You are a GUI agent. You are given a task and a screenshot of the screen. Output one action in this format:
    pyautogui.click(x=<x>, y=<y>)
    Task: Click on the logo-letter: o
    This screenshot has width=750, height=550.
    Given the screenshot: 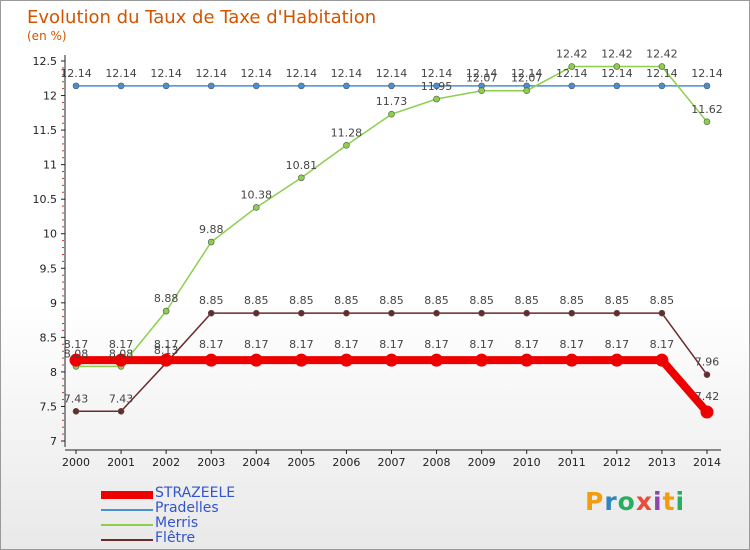 What is the action you would take?
    pyautogui.click(x=626, y=501)
    